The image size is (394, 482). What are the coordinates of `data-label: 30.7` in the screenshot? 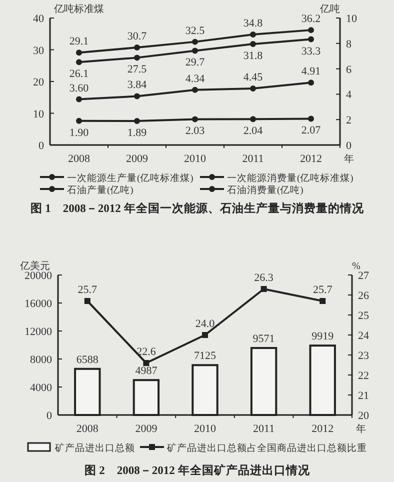 It's located at (137, 36).